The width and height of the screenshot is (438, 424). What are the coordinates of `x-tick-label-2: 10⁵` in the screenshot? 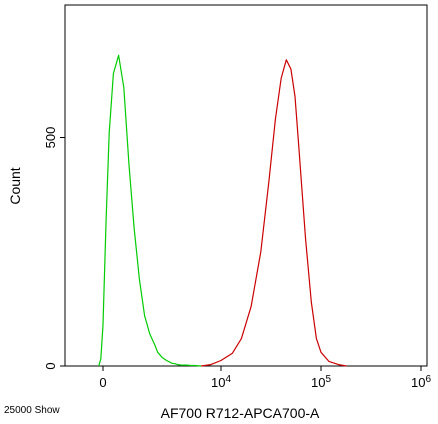 It's located at (321, 382).